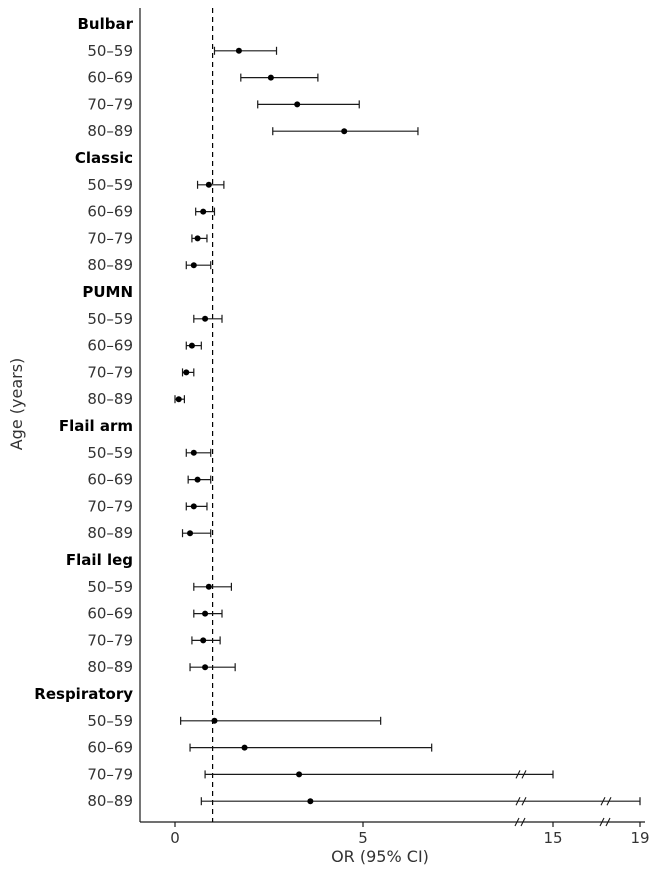  Describe the element at coordinates (96, 426) in the screenshot. I see `group-label: Flail arm` at that location.